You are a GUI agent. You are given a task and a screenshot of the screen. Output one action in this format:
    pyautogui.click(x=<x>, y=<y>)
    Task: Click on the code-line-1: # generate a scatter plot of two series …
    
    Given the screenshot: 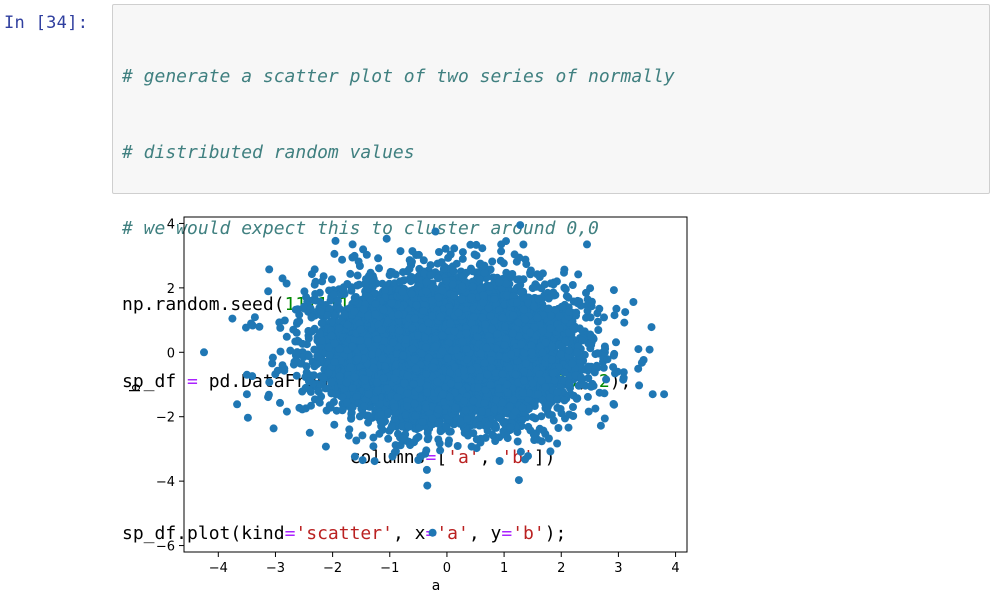 What is the action you would take?
    pyautogui.click(x=398, y=76)
    